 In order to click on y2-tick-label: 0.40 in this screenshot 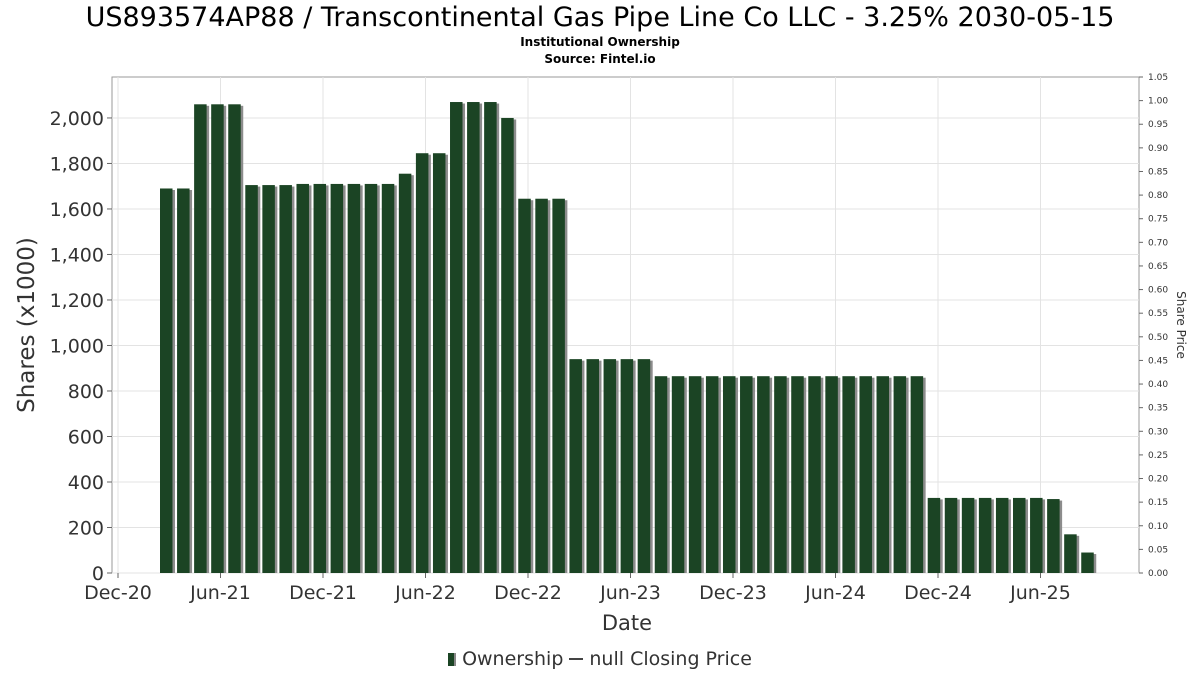, I will do `click(1158, 385)`.